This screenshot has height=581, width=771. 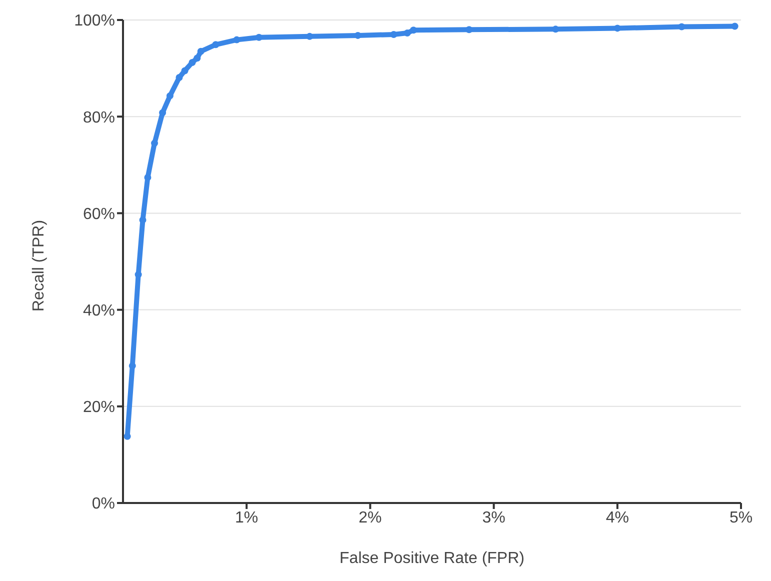 What do you see at coordinates (432, 558) in the screenshot?
I see `x-axis-title: False Positive Rate (FPR)` at bounding box center [432, 558].